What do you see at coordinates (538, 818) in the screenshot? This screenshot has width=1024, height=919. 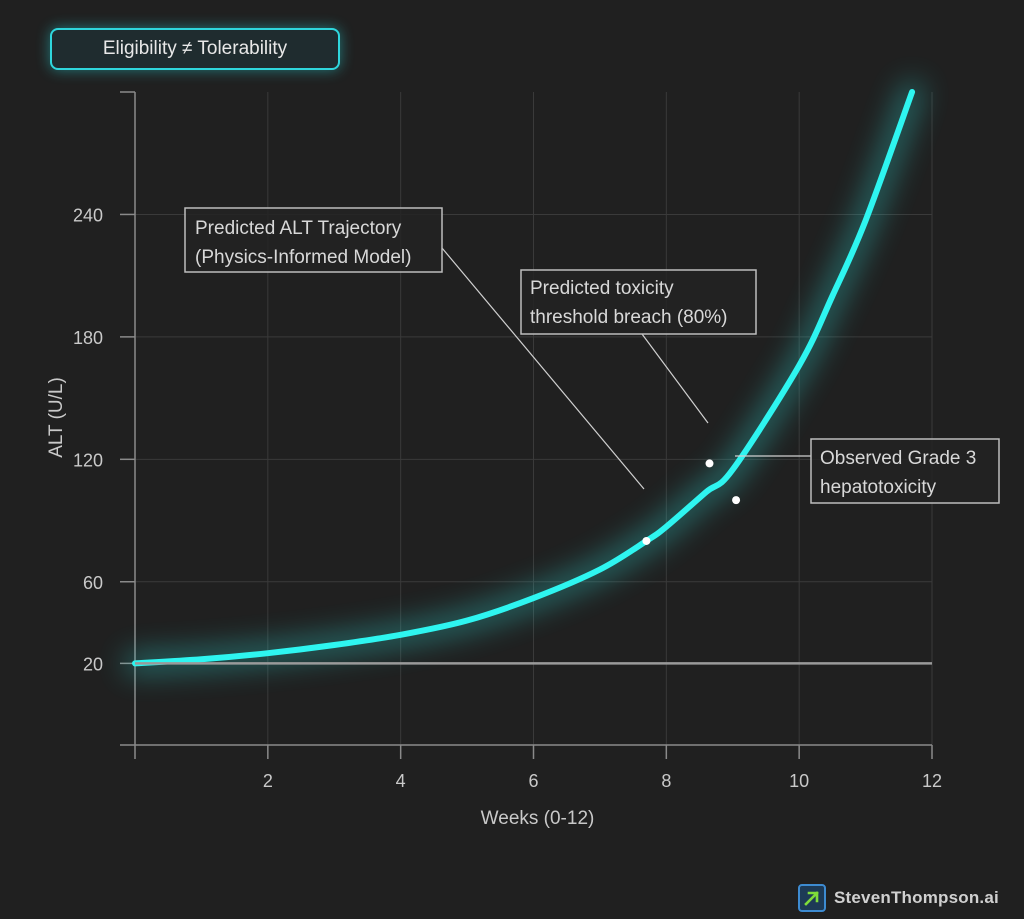 I see `x-axis-label: Weeks (0-12)` at bounding box center [538, 818].